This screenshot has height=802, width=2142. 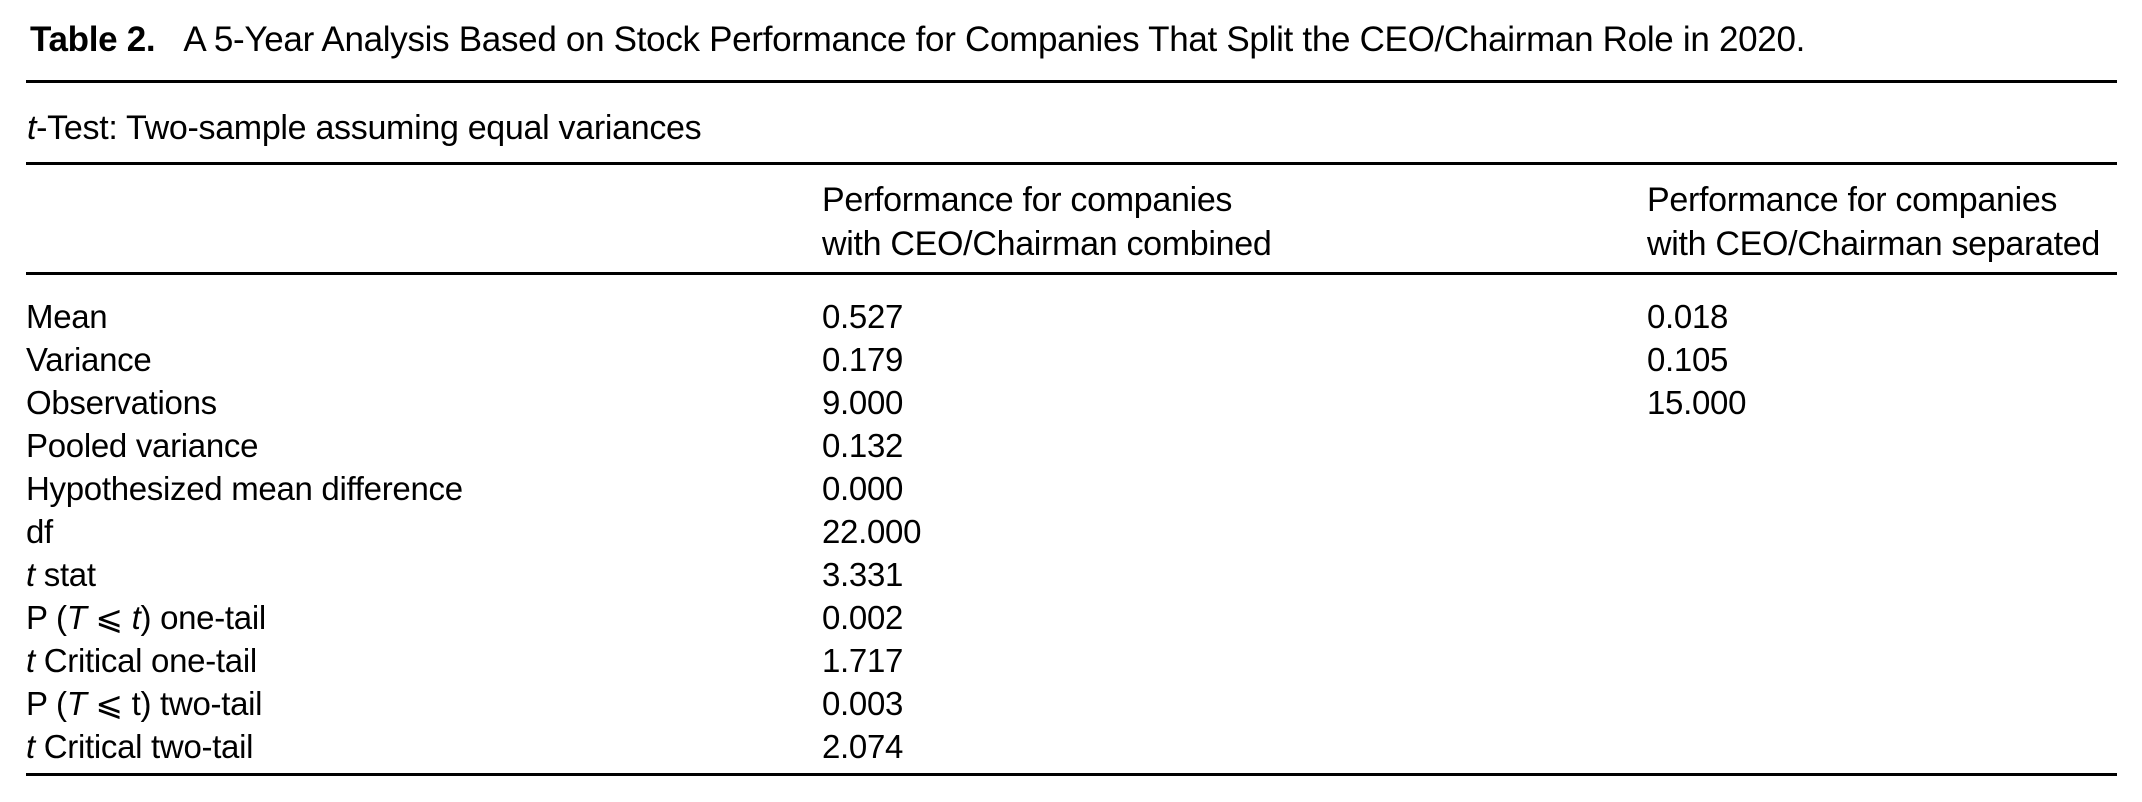 I want to click on cell-combined-value: 0.003, so click(x=863, y=703).